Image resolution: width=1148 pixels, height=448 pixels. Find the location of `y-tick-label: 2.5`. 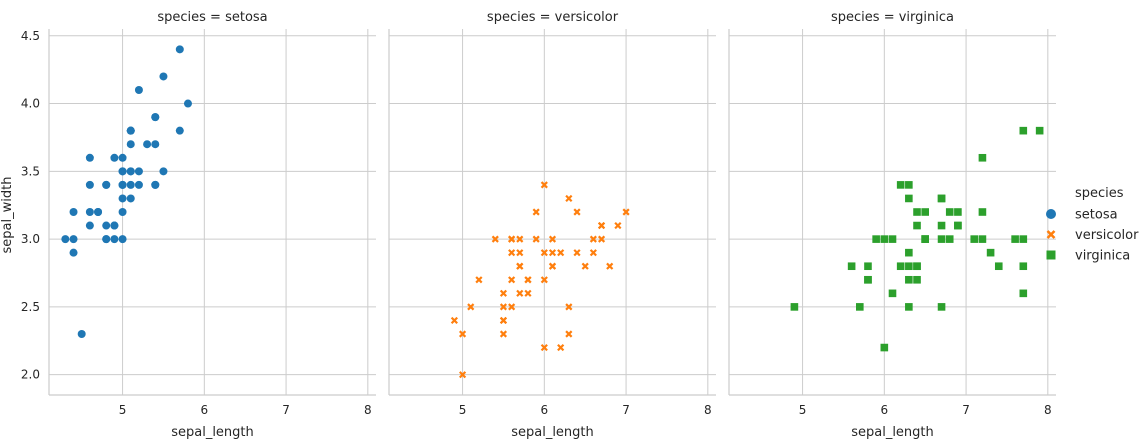

y-tick-label: 2.5 is located at coordinates (30, 307).